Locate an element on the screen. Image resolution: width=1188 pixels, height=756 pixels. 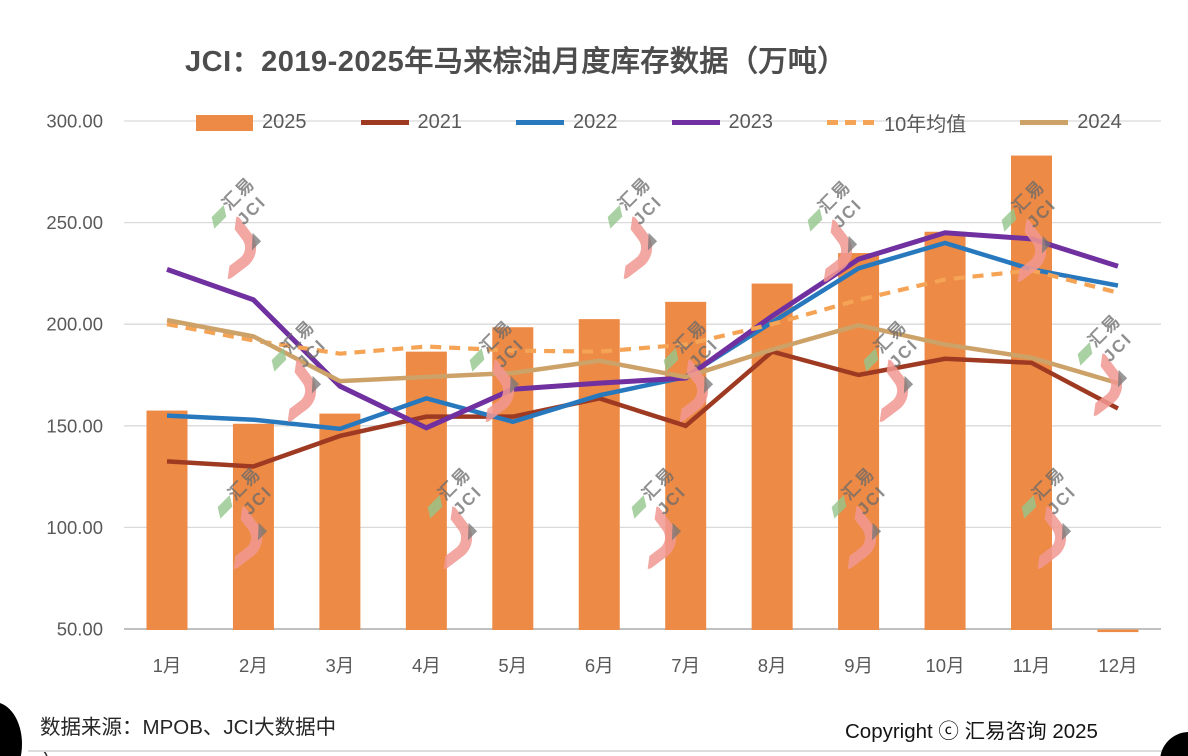
legend-item-10年均值: 10年均值 is located at coordinates (896, 122).